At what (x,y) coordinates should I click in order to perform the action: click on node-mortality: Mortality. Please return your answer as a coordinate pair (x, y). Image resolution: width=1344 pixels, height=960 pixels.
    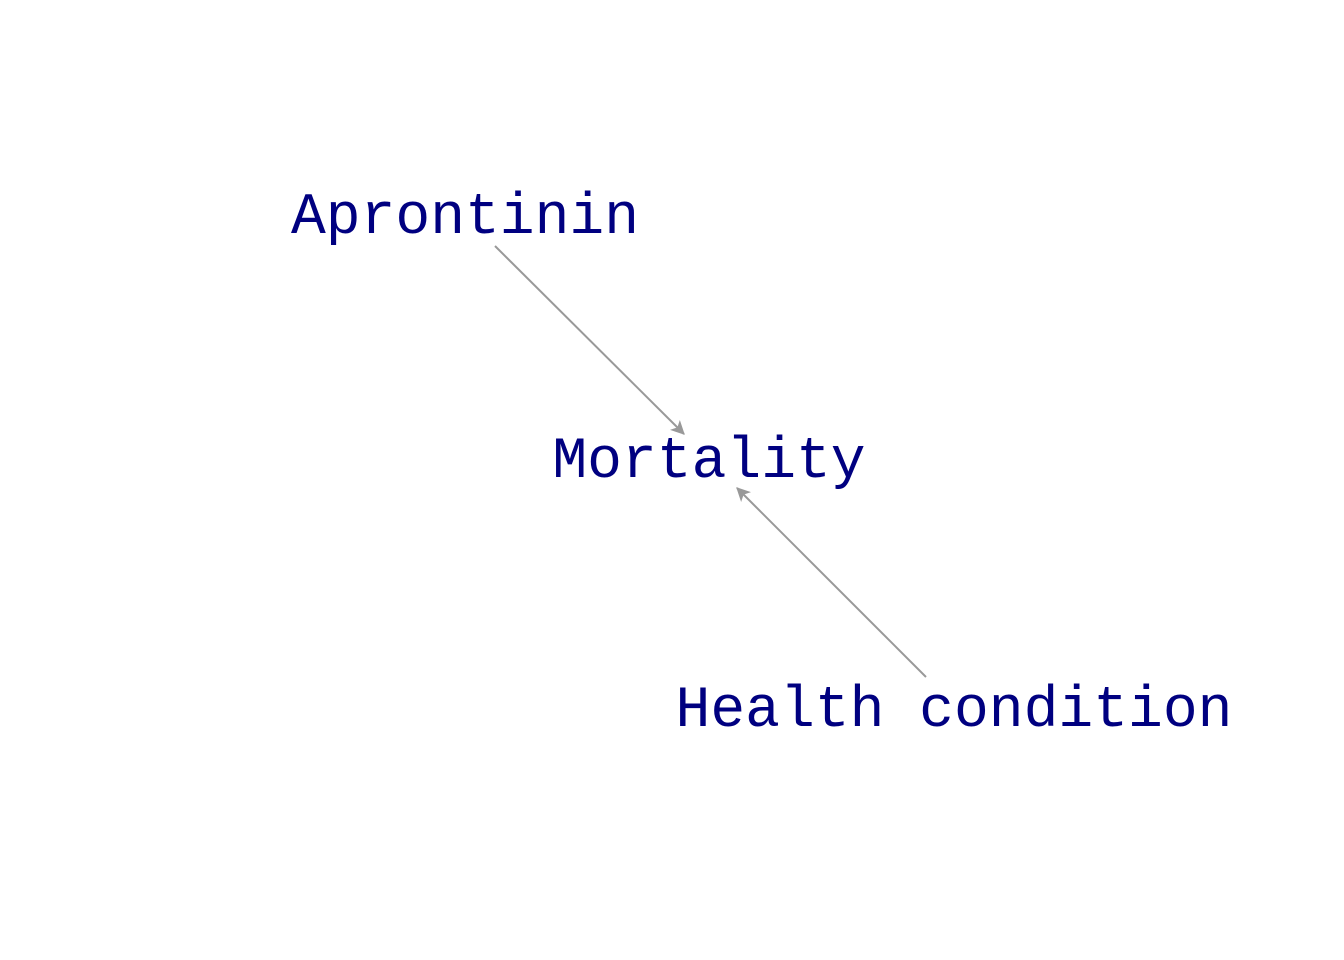
    Looking at the image, I should click on (708, 462).